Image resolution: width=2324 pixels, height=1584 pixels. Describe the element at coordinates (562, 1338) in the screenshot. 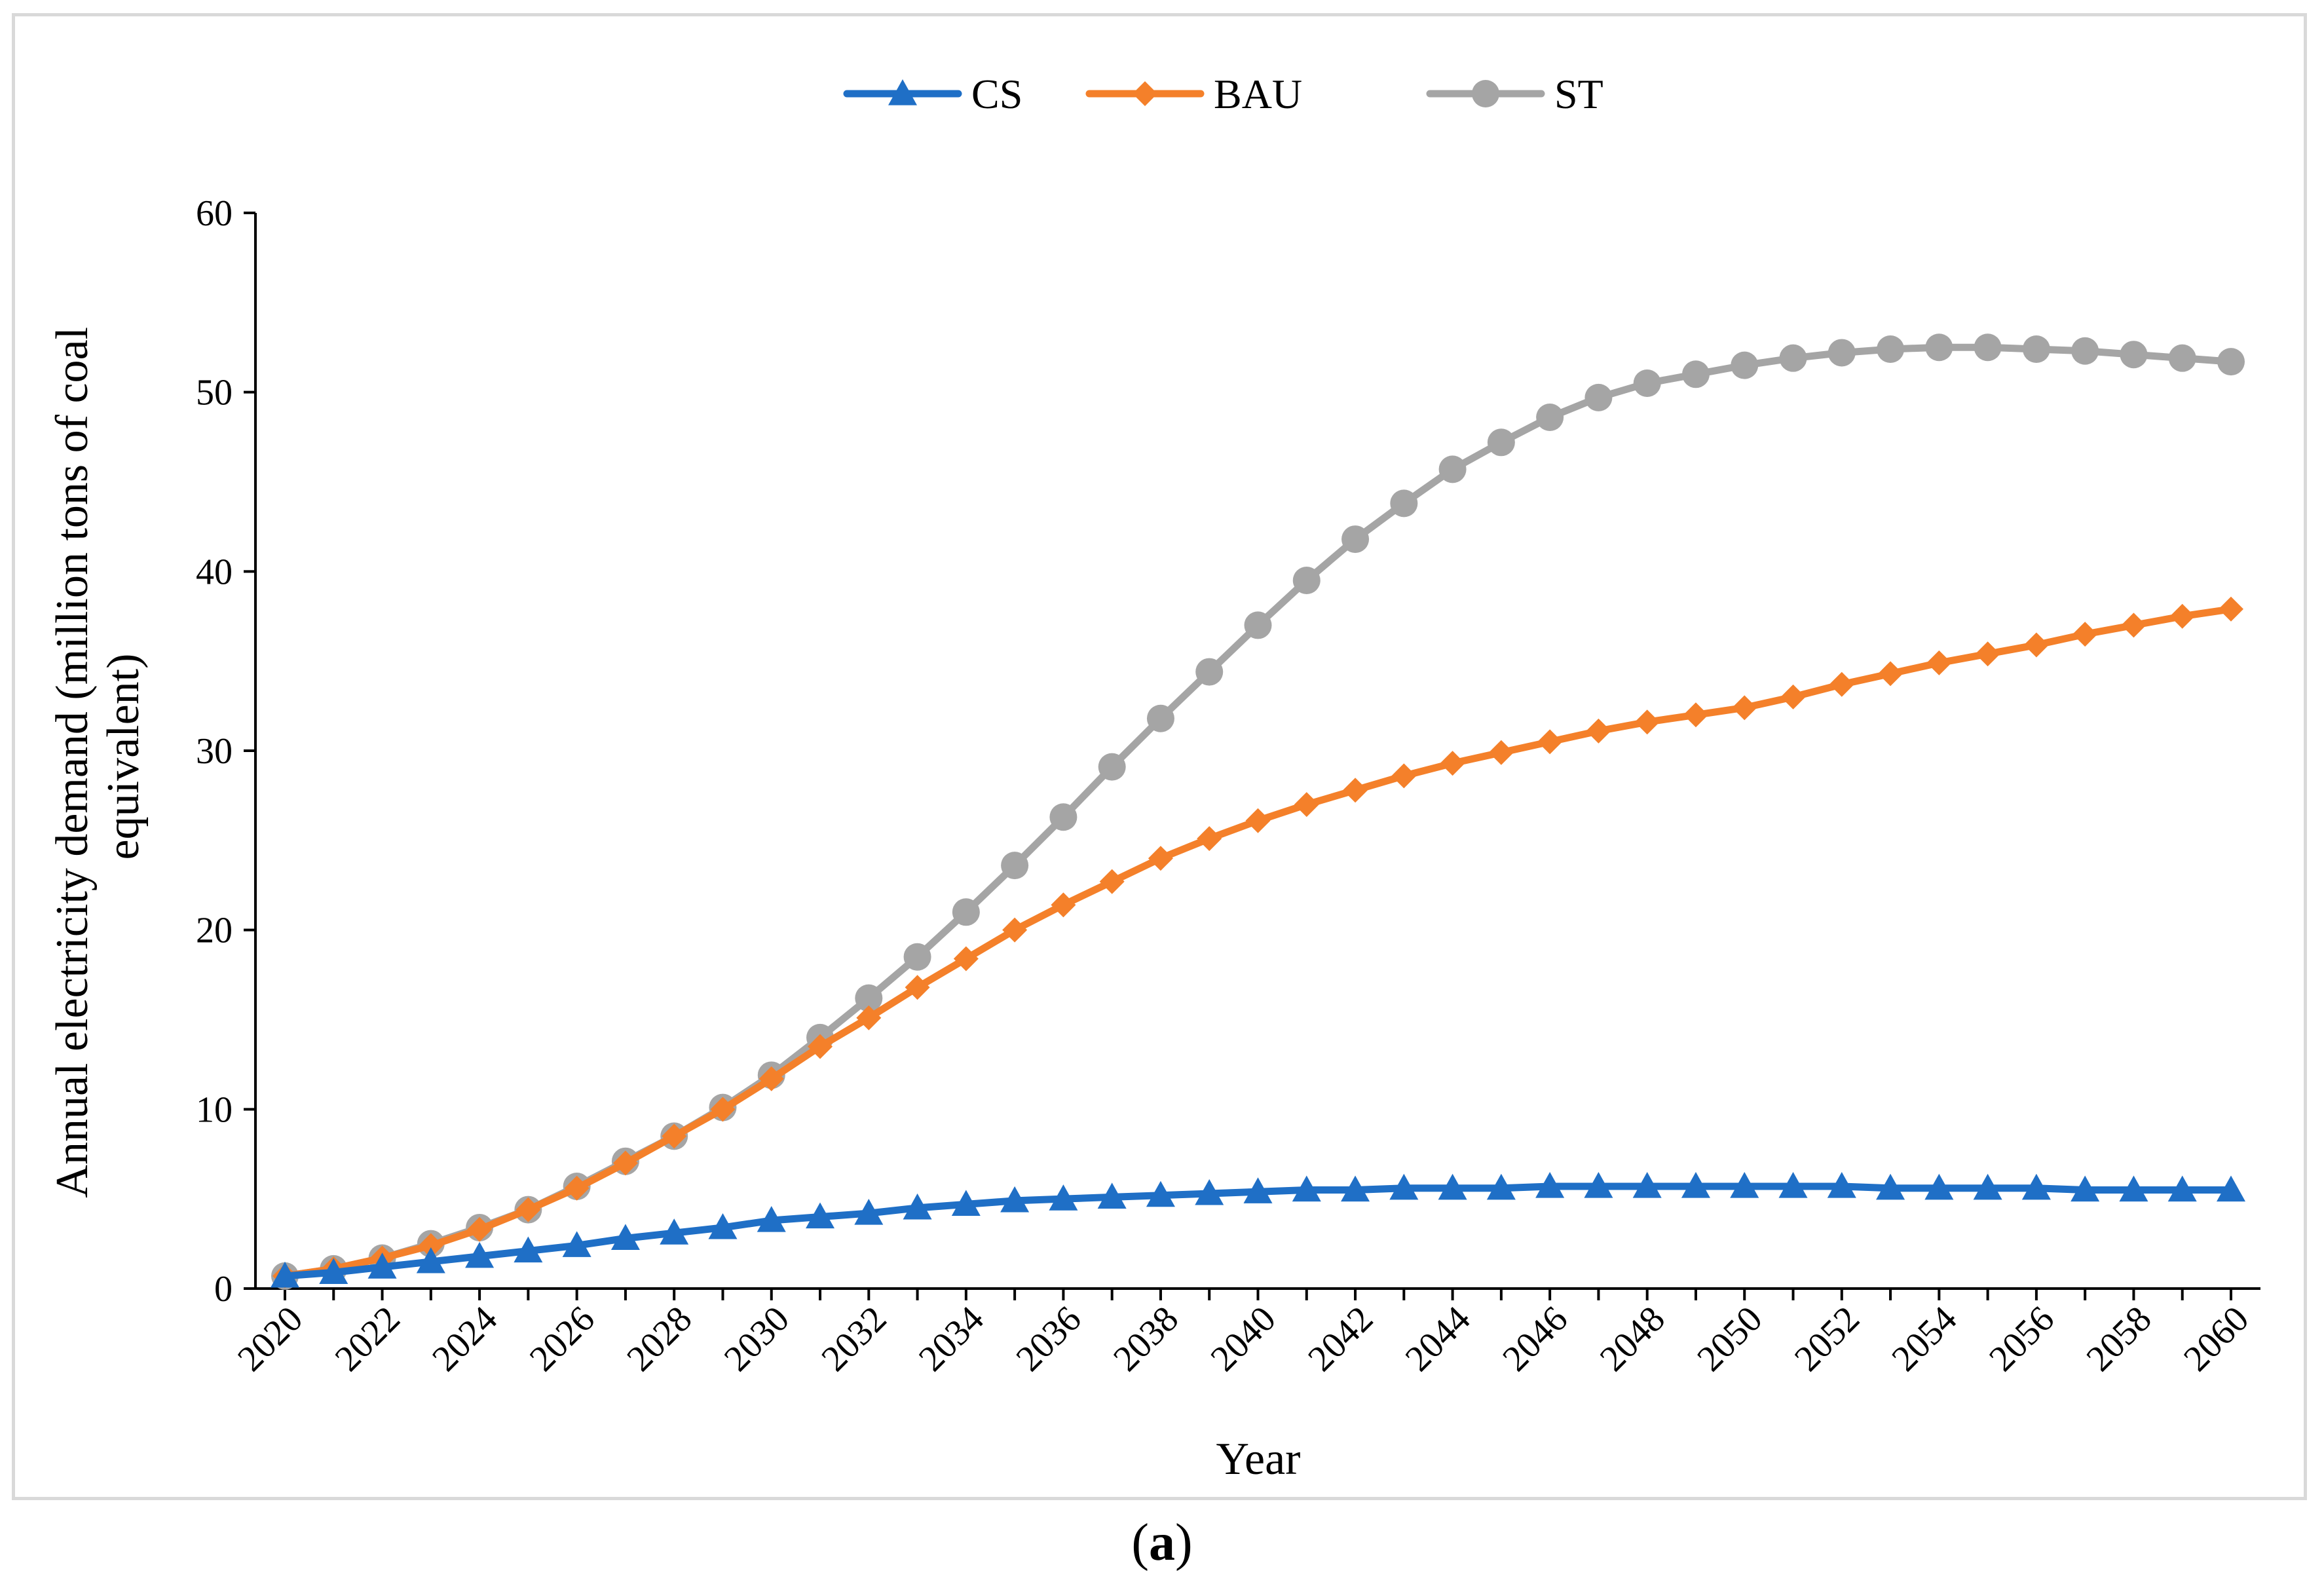

I see `x-tick-label: 2026` at that location.